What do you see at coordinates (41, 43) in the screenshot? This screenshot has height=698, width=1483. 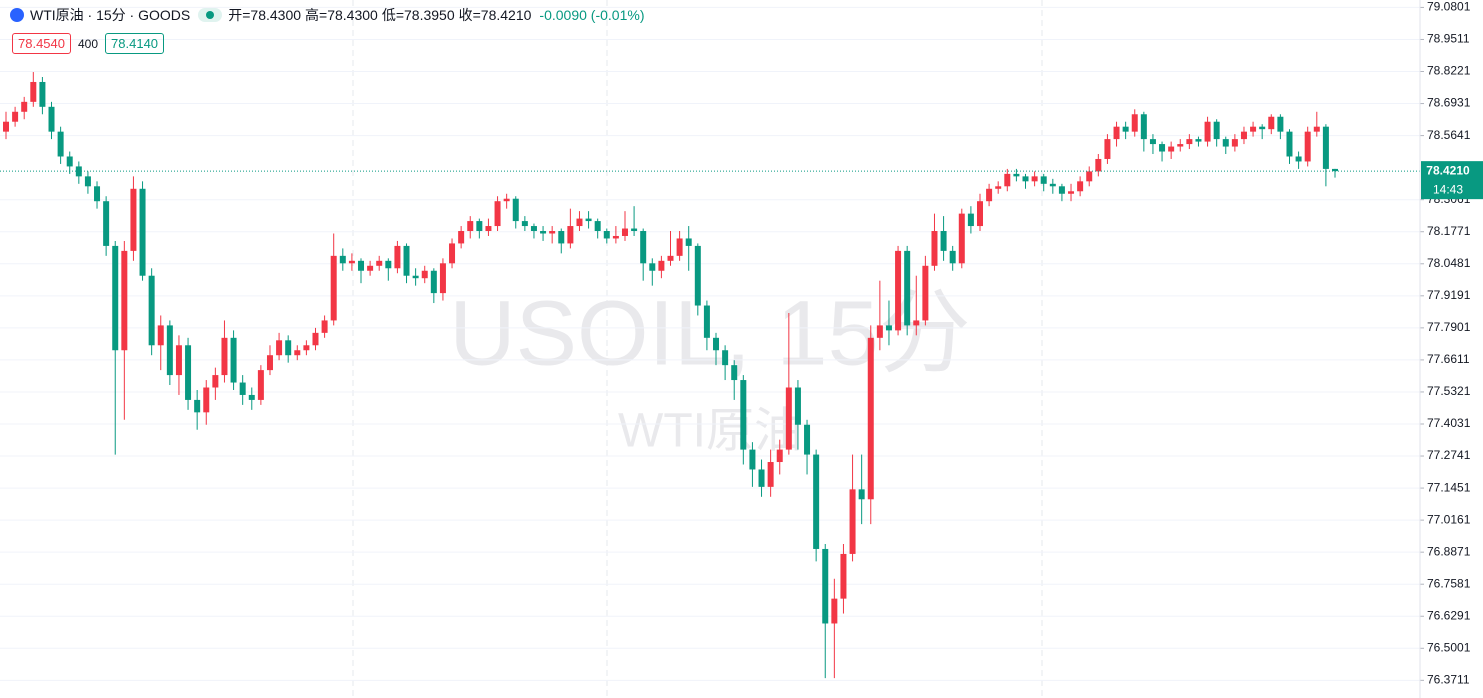 I see `sell-price: 78.4540` at bounding box center [41, 43].